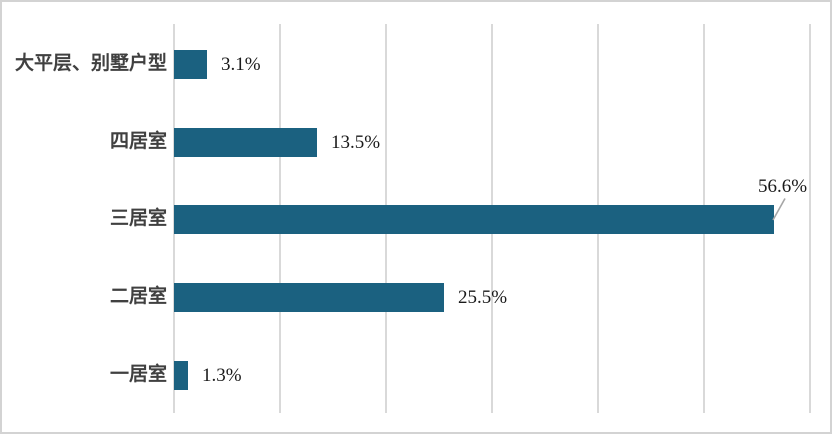  Describe the element at coordinates (779, 209) in the screenshot. I see `leader-line` at that location.